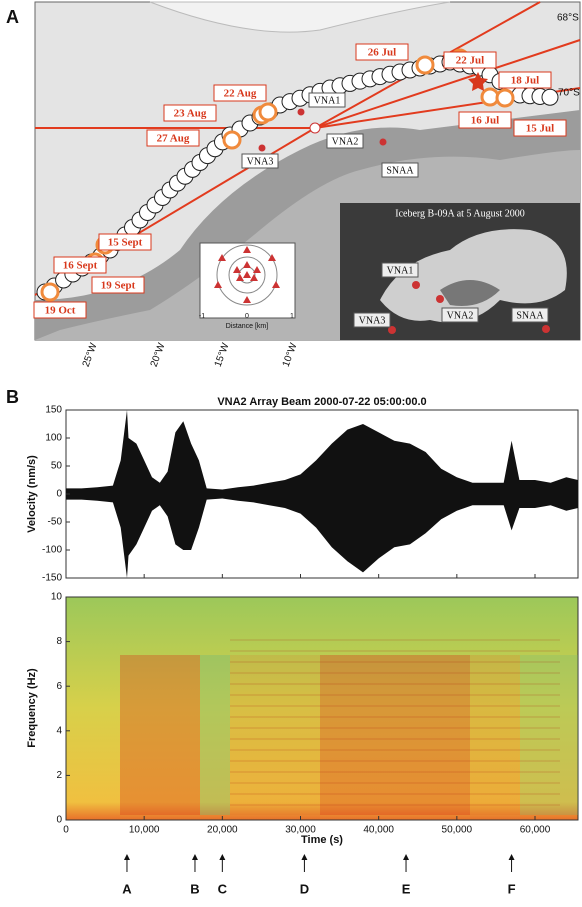 The width and height of the screenshot is (582, 907). I want to click on y-tick-label: -50, so click(55, 522).